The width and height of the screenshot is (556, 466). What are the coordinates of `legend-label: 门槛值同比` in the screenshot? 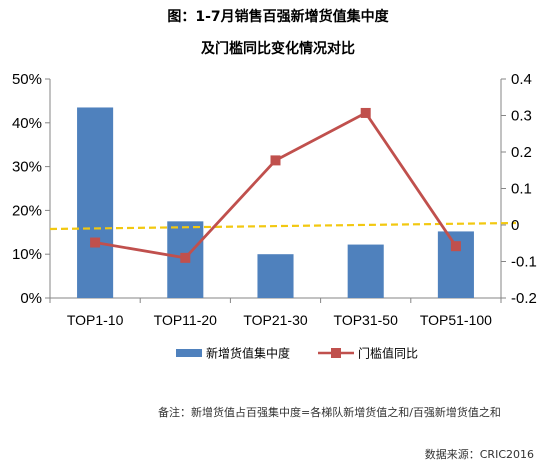 It's located at (388, 353).